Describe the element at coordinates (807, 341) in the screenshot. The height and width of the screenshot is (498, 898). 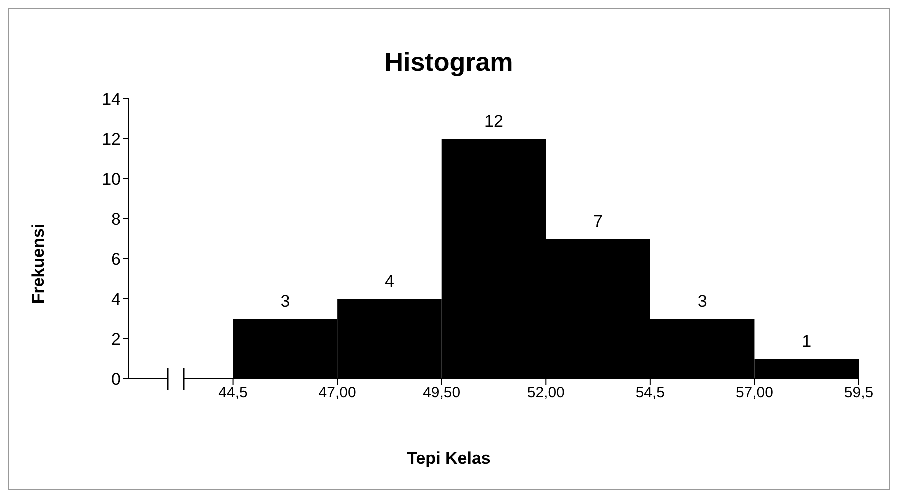
I see `data-label: 1` at that location.